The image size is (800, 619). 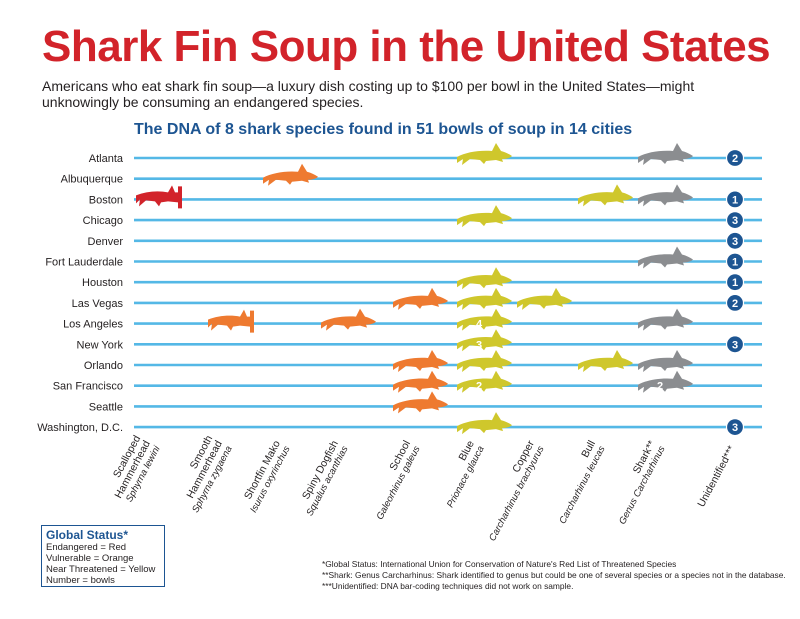 I want to click on row-label: Washington, D.C., so click(x=80, y=428).